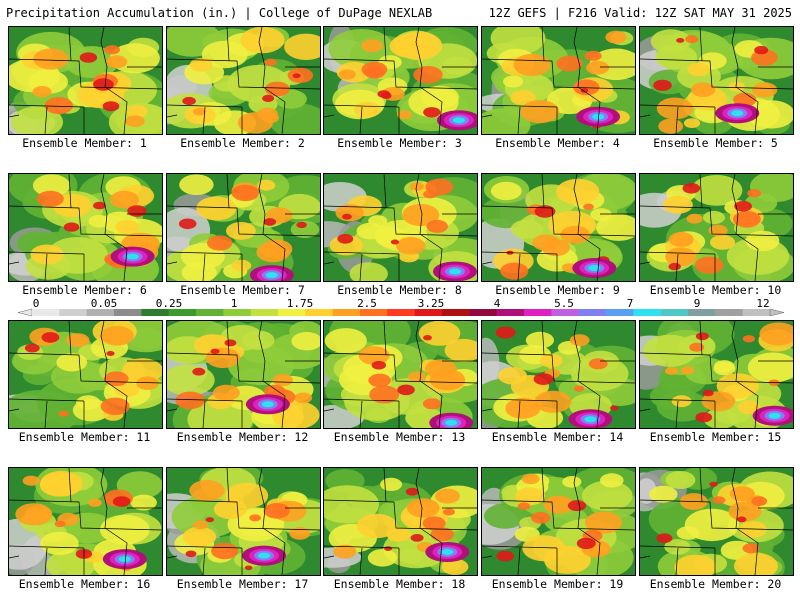  What do you see at coordinates (36, 304) in the screenshot?
I see `colorbar-tick-label: 0` at bounding box center [36, 304].